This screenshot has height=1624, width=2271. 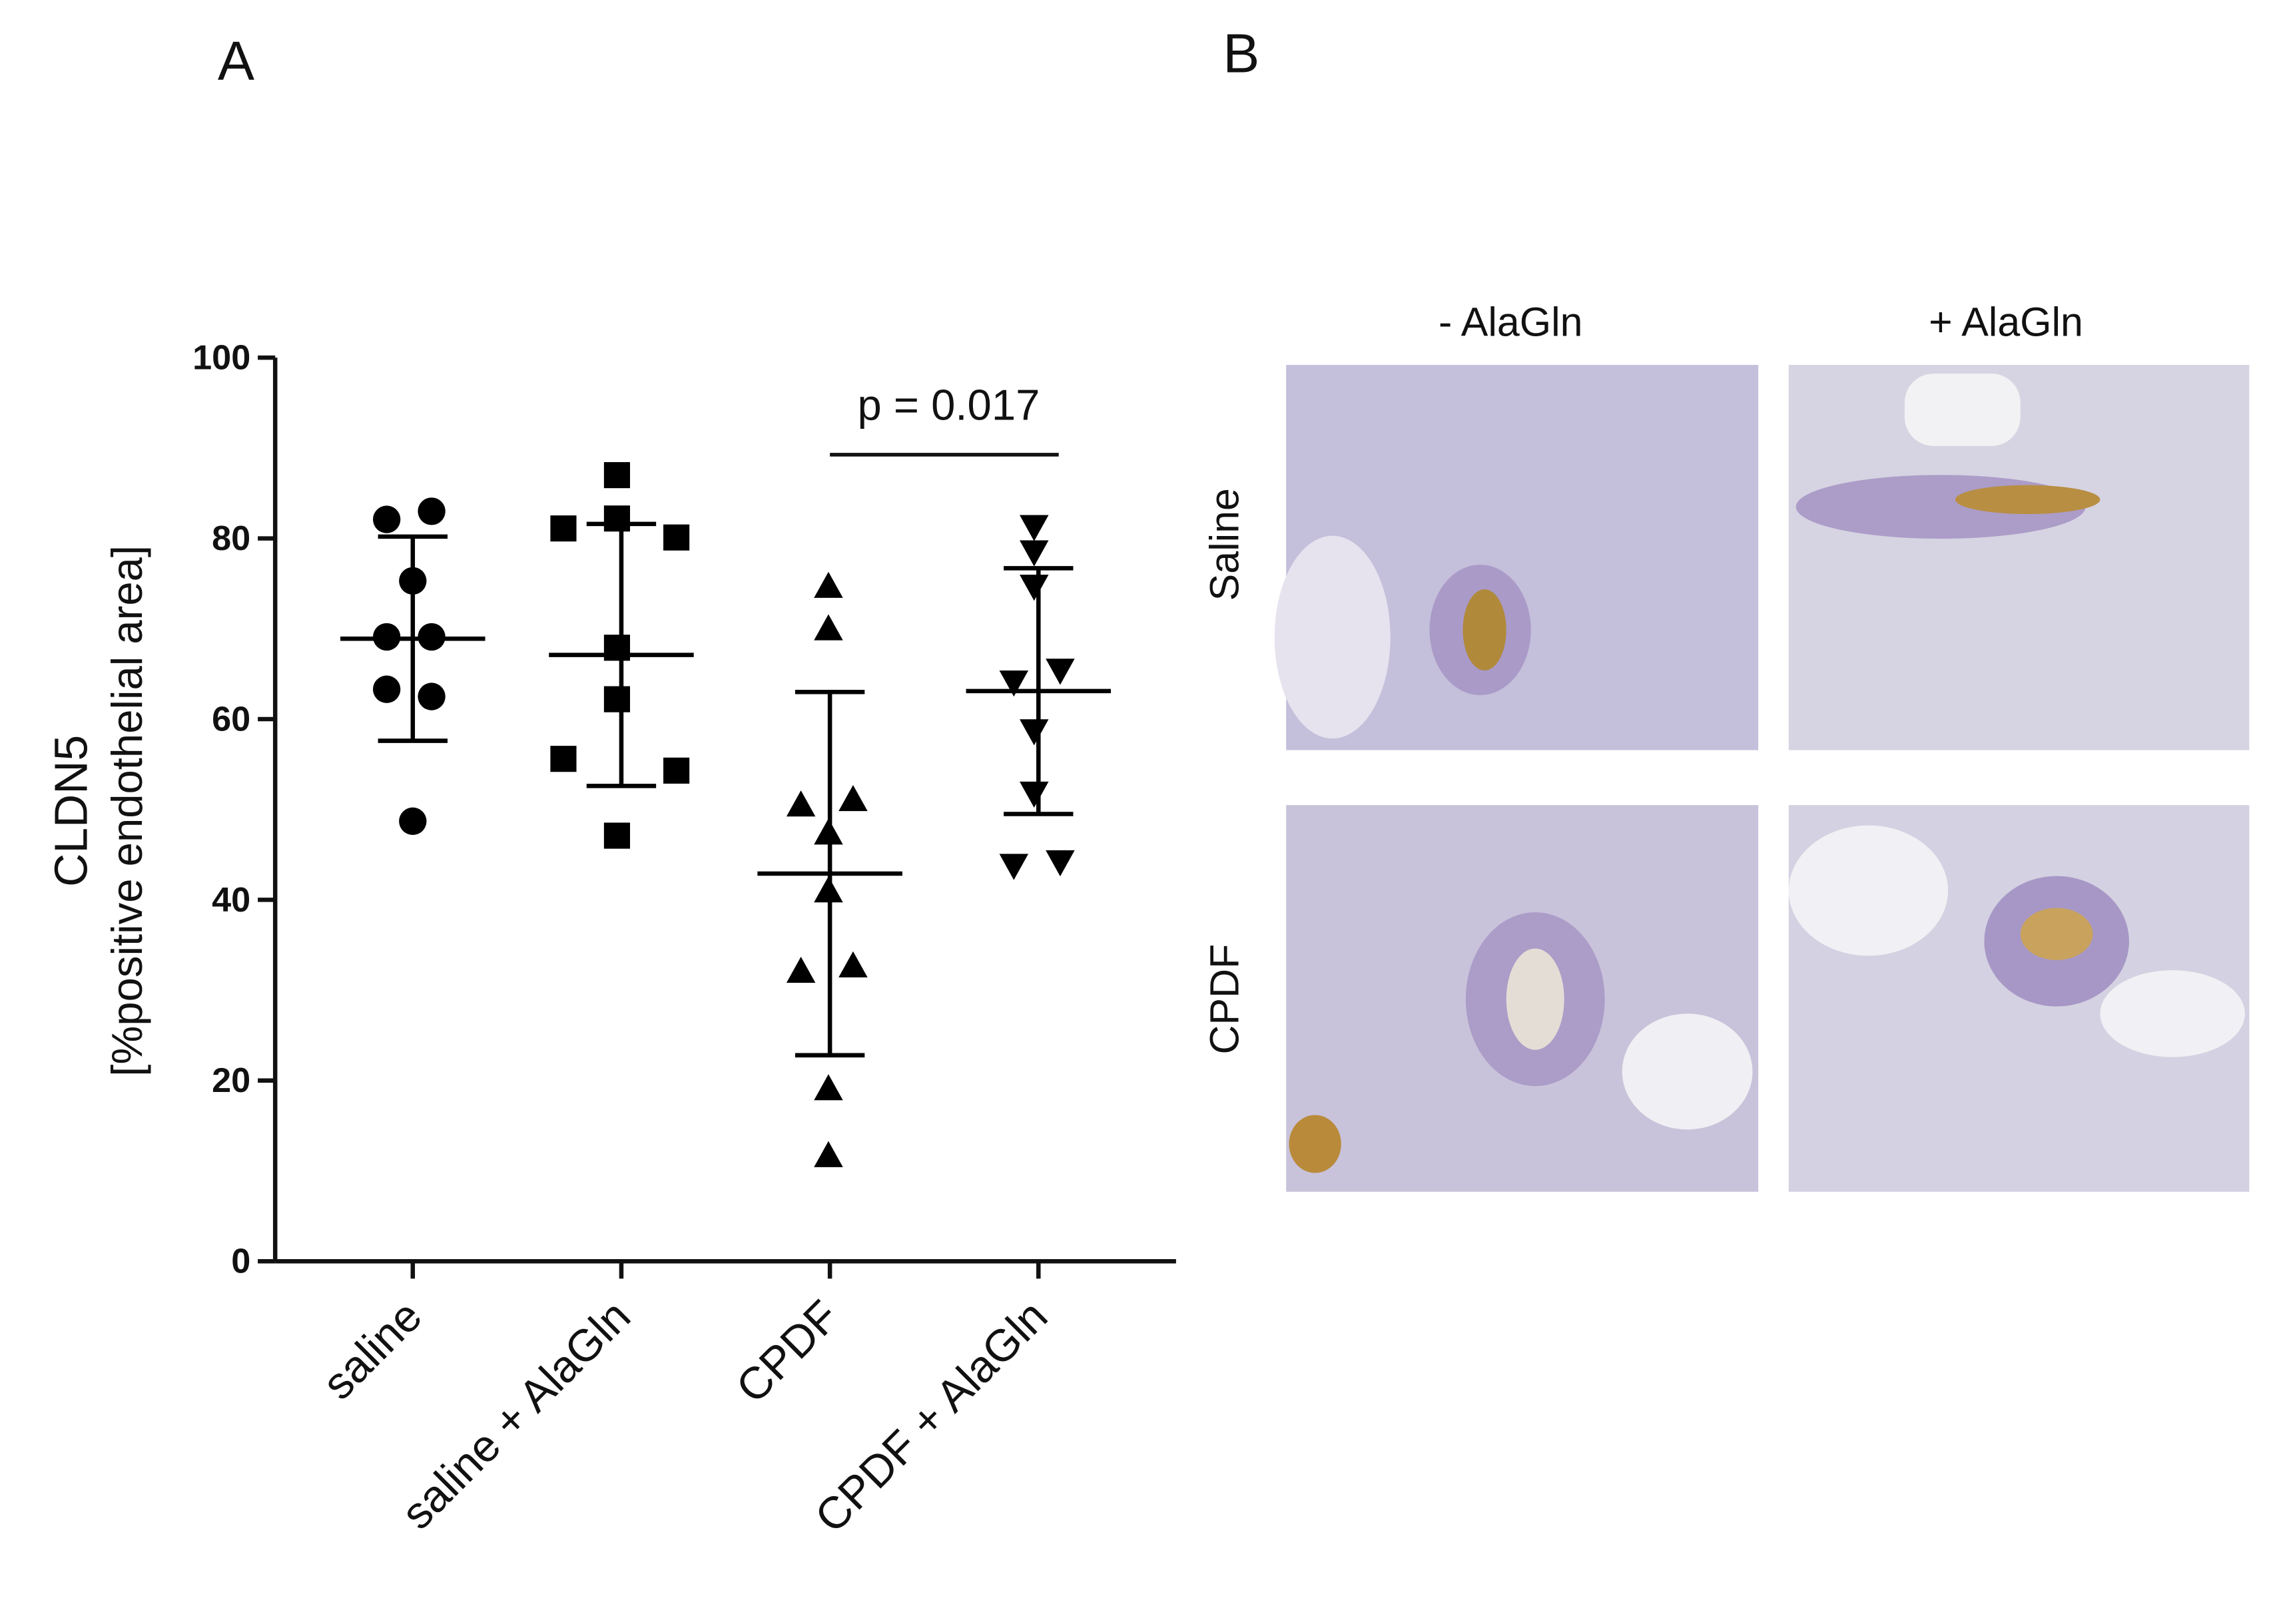 What do you see at coordinates (240, 1261) in the screenshot?
I see `y-tick-label: 0` at bounding box center [240, 1261].